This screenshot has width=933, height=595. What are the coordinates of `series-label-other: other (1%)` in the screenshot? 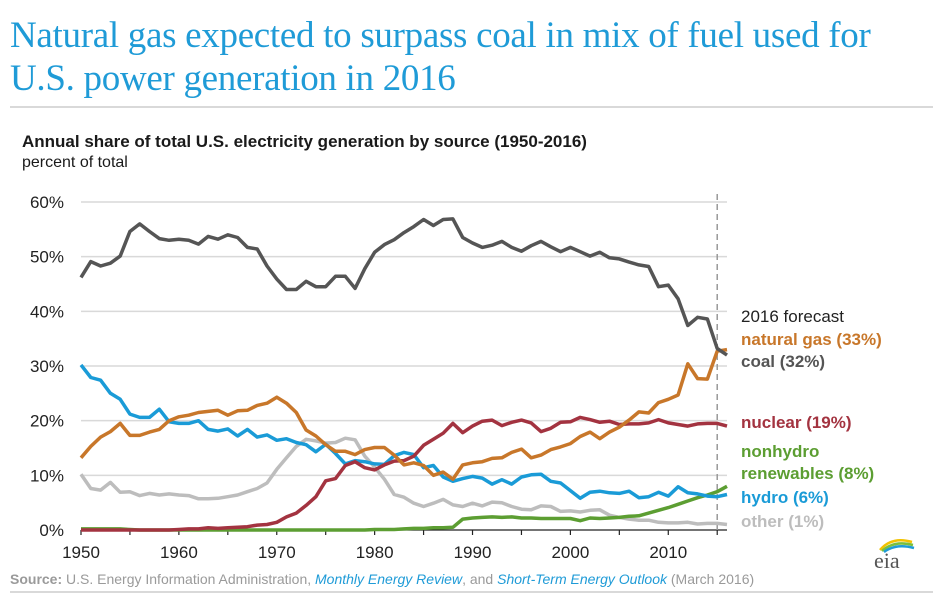 It's located at (782, 521).